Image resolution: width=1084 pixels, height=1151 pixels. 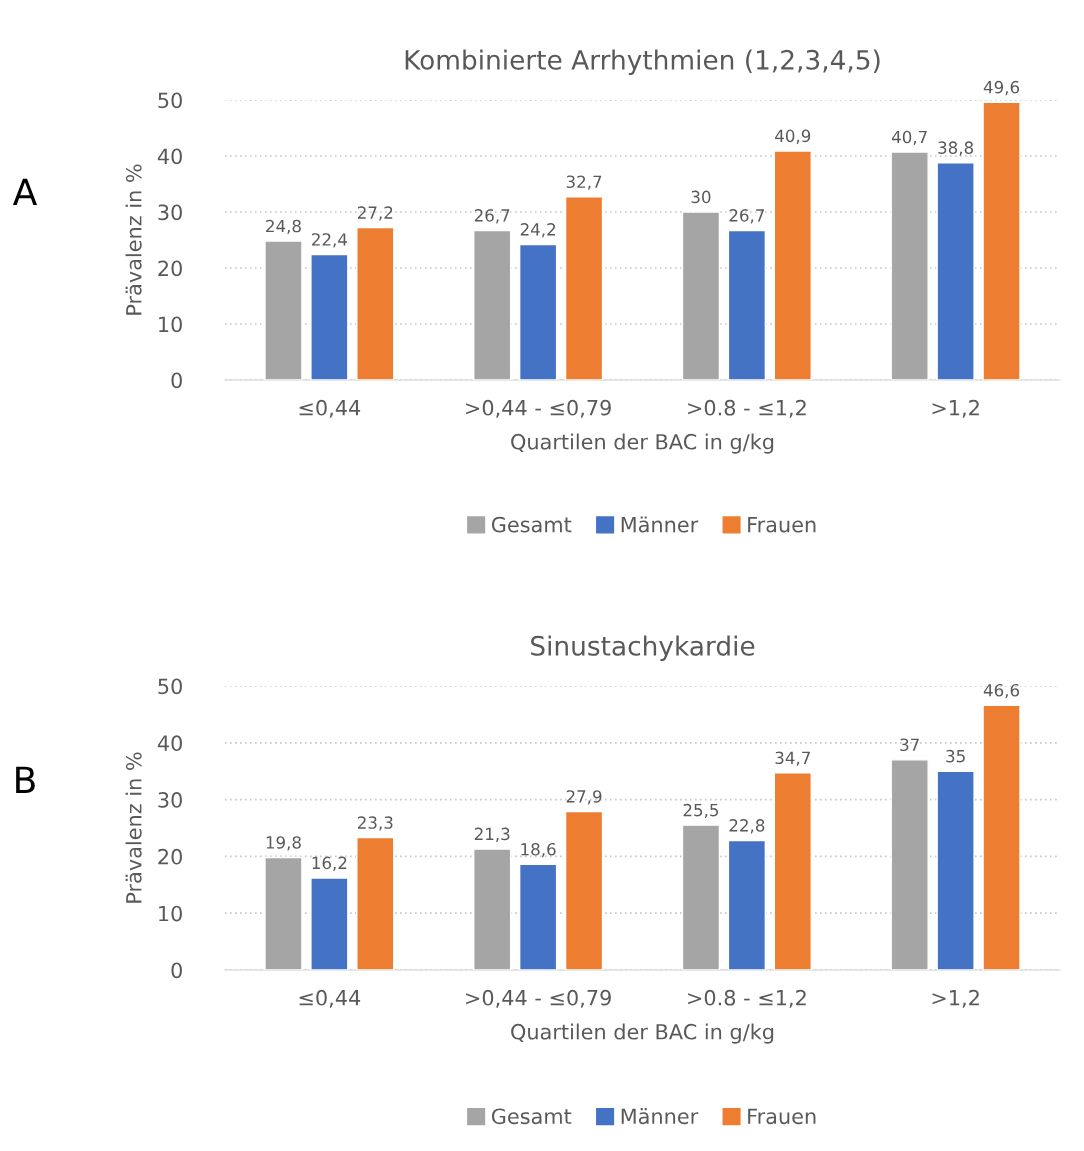 I want to click on text: A, so click(x=25, y=191).